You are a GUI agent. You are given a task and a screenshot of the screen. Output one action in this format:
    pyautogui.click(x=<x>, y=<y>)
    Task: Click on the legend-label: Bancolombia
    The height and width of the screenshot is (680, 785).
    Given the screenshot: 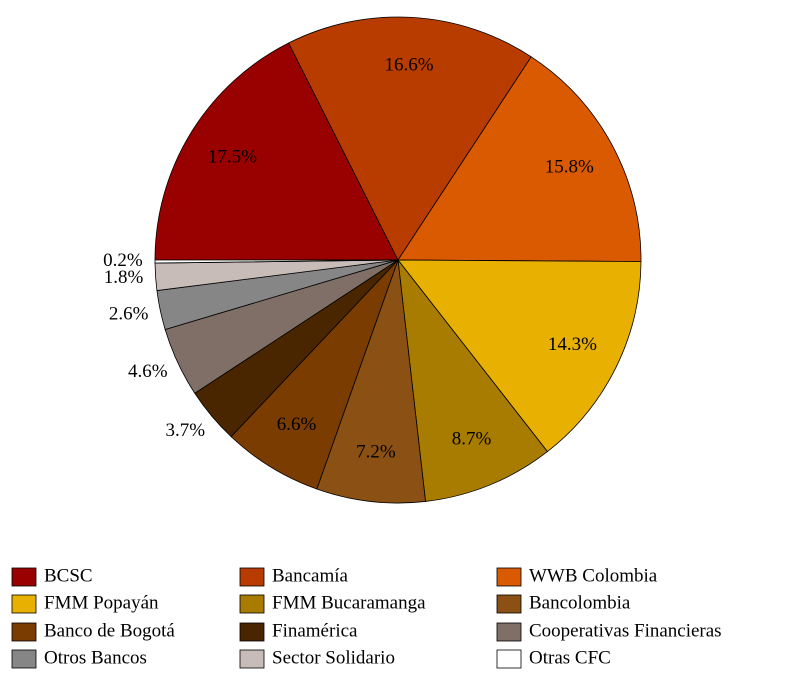 What is the action you would take?
    pyautogui.click(x=580, y=602)
    